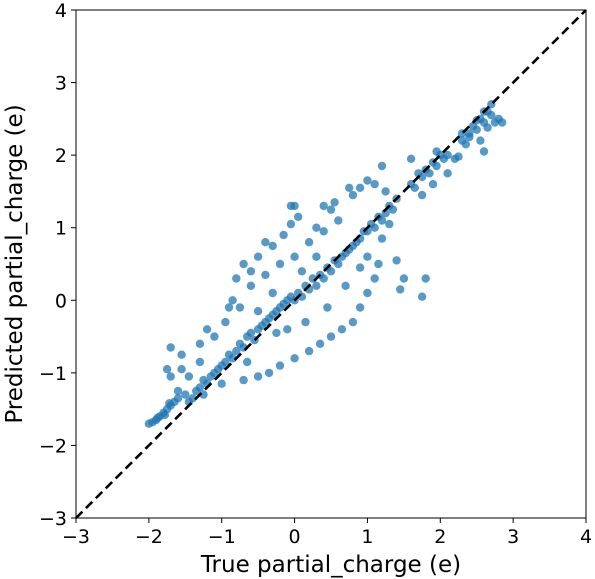 The width and height of the screenshot is (595, 579). What do you see at coordinates (149, 537) in the screenshot?
I see `x-tick-label: −2` at bounding box center [149, 537].